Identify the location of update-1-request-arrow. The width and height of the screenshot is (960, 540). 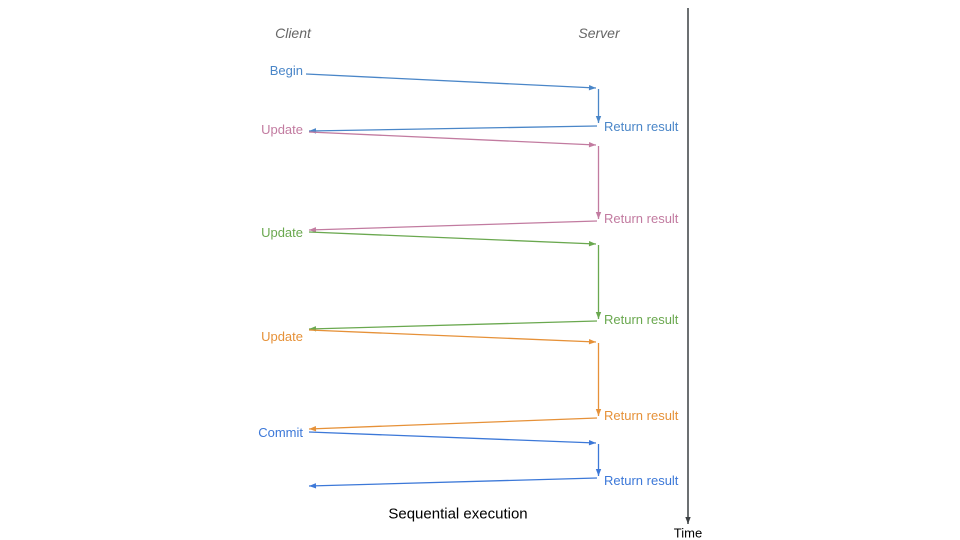
(452, 139).